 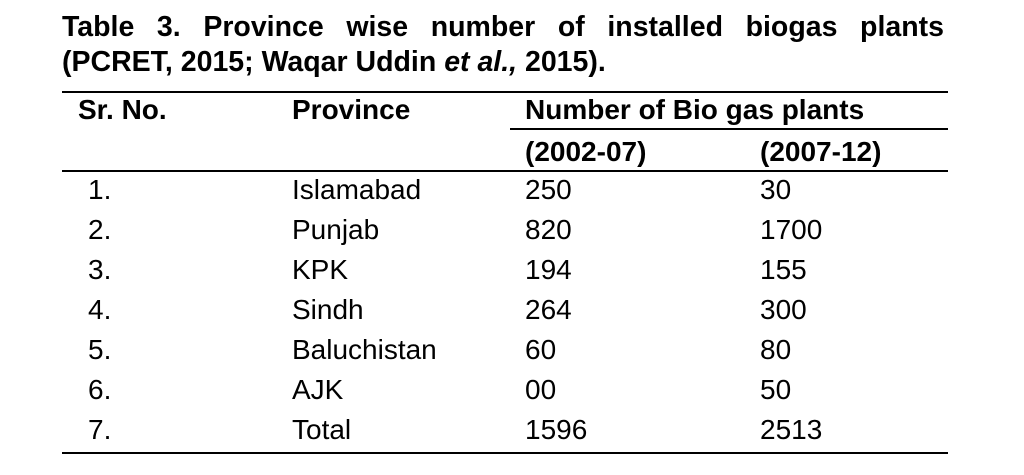 I want to click on count-2002-07: 1596, so click(x=556, y=429).